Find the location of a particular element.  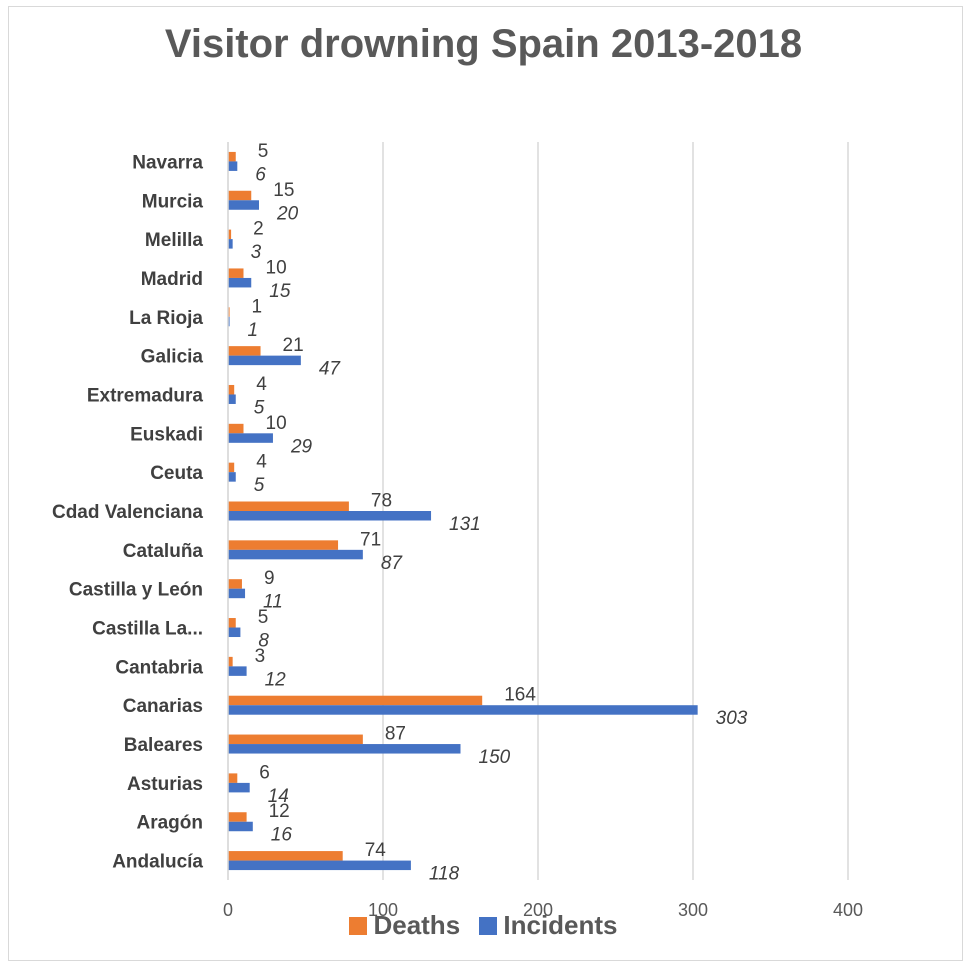

legend-item-deaths: Deaths is located at coordinates (404, 925).